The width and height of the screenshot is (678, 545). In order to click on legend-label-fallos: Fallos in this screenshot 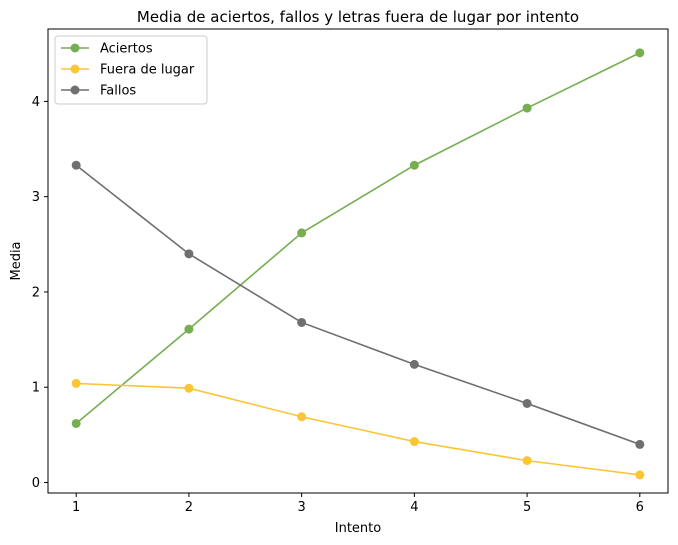, I will do `click(118, 91)`.